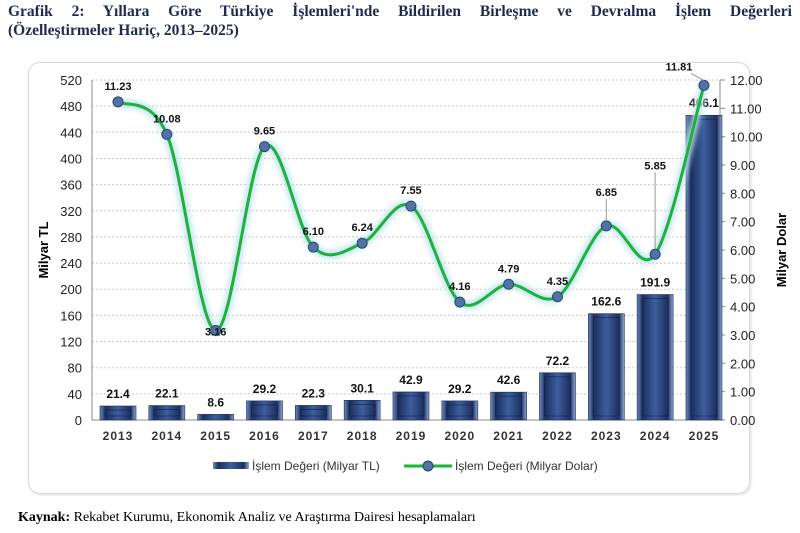  Describe the element at coordinates (362, 228) in the screenshot. I see `line-data-label: 6.24` at that location.